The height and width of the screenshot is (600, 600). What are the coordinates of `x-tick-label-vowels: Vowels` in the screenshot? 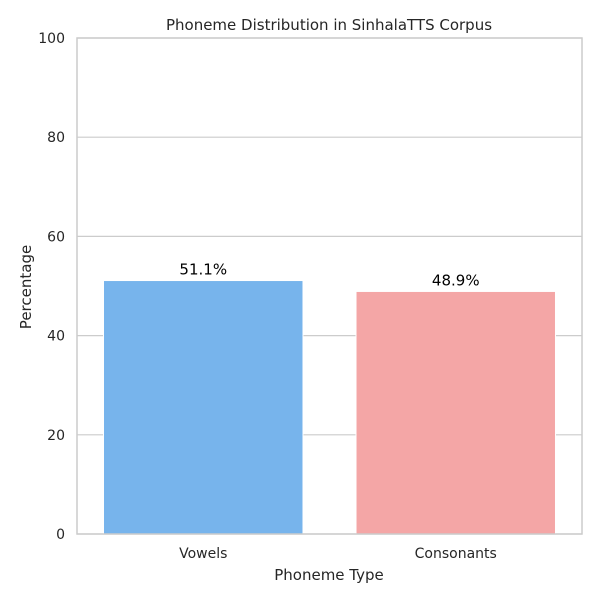 It's located at (203, 554).